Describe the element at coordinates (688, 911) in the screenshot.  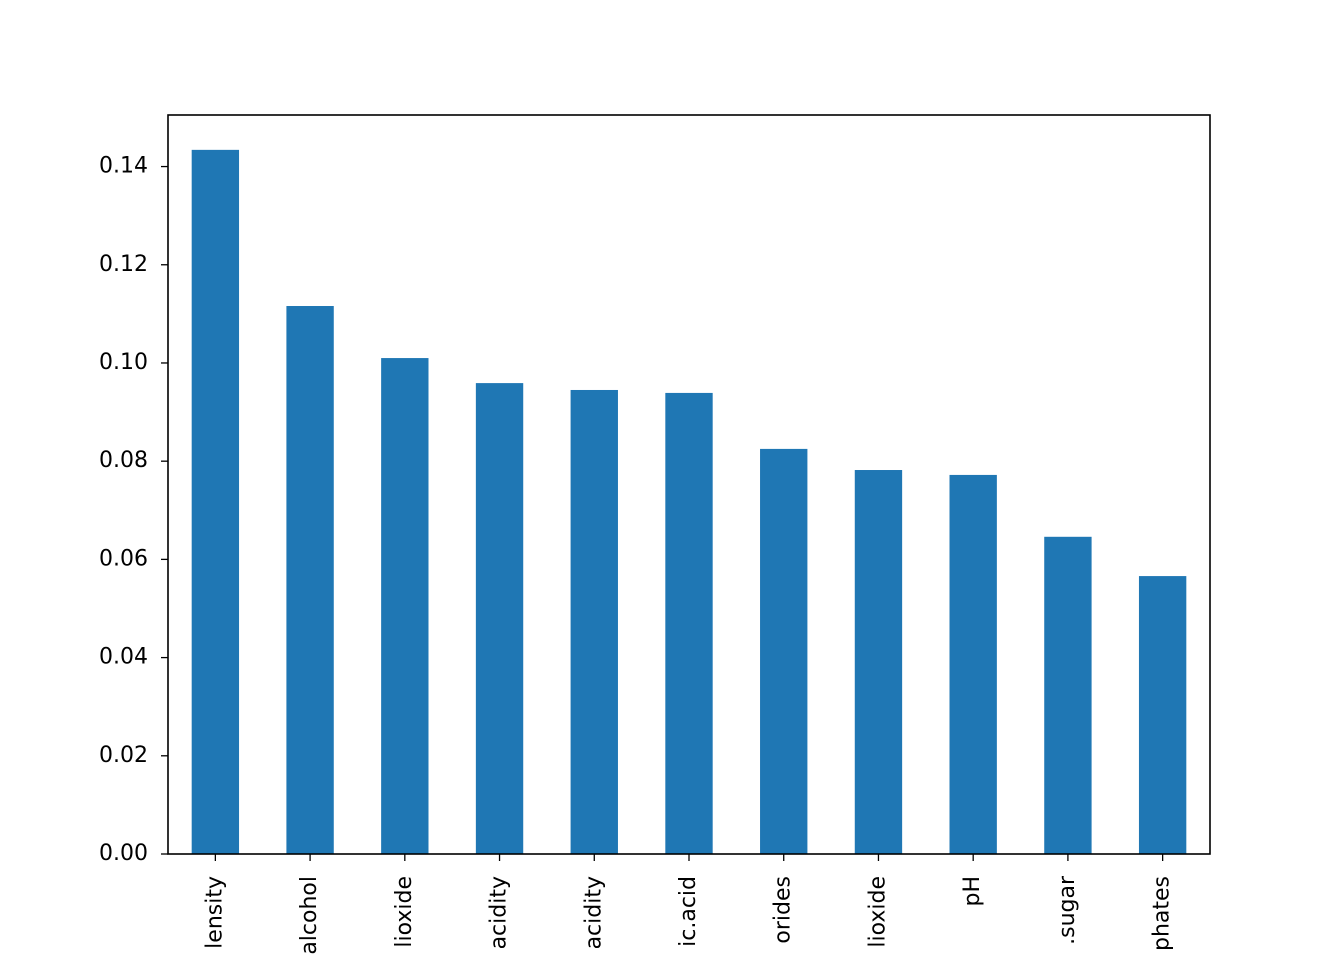
I see `x-tick-label: ic.acid` at that location.